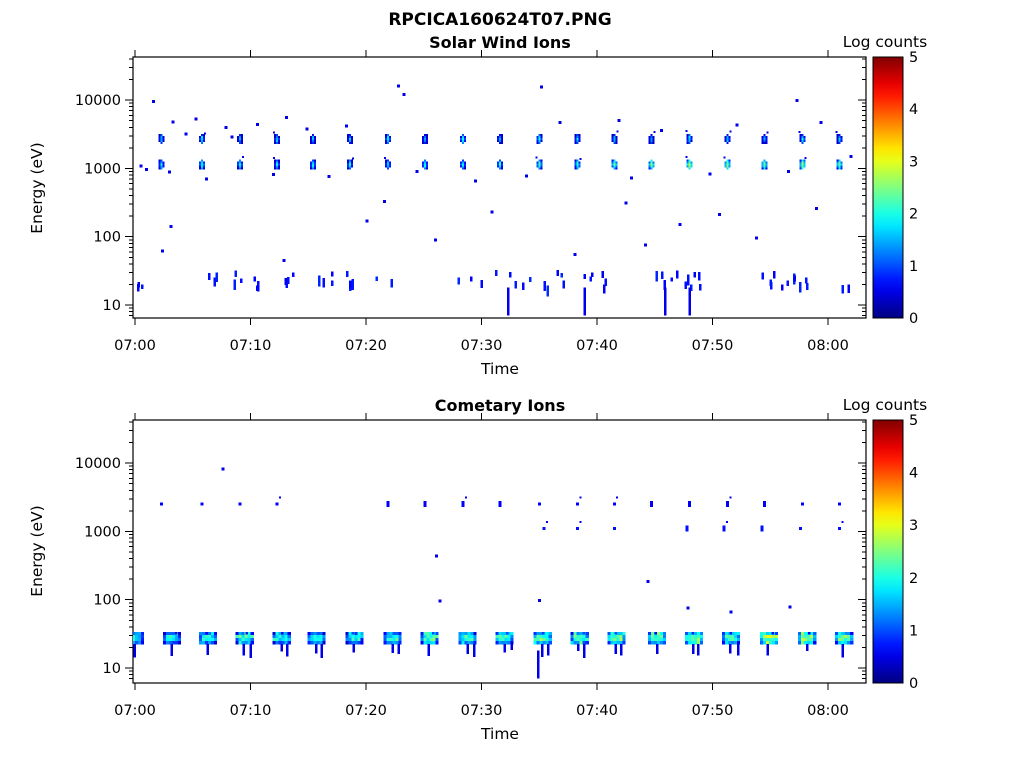 The width and height of the screenshot is (1024, 768). What do you see at coordinates (499, 369) in the screenshot?
I see `panel1-xlabel: Time` at bounding box center [499, 369].